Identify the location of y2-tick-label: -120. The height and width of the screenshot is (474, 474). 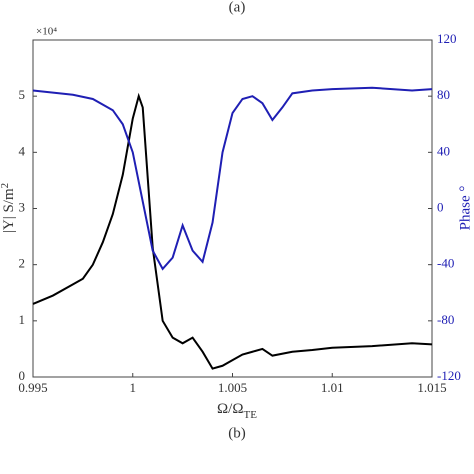
(449, 375).